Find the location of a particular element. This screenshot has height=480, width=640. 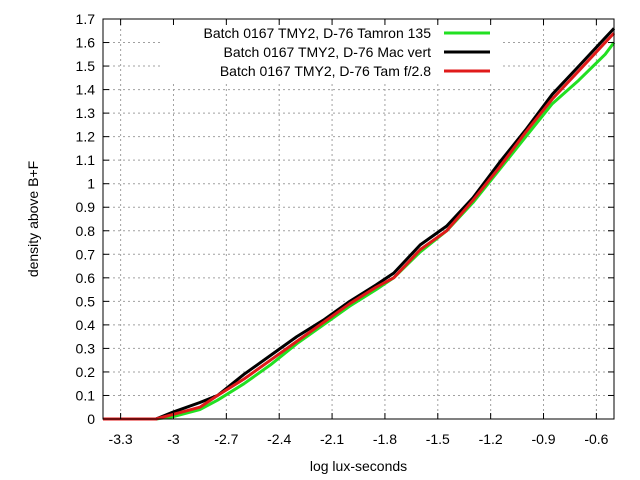

x-tick-label: -1.2 is located at coordinates (491, 439).